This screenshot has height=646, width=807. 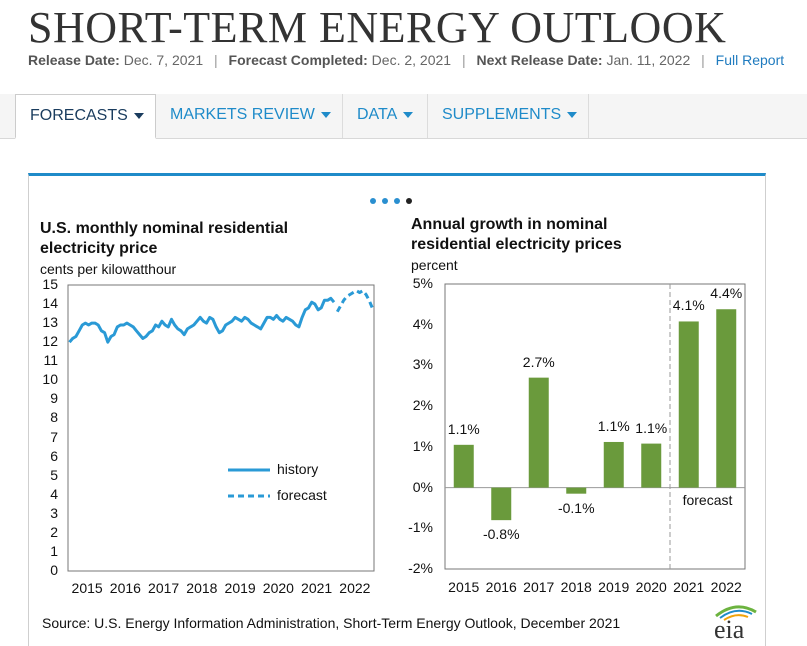 What do you see at coordinates (377, 27) in the screenshot?
I see `page-title: SHORT-TERM ENERGY OUTLOOK` at bounding box center [377, 27].